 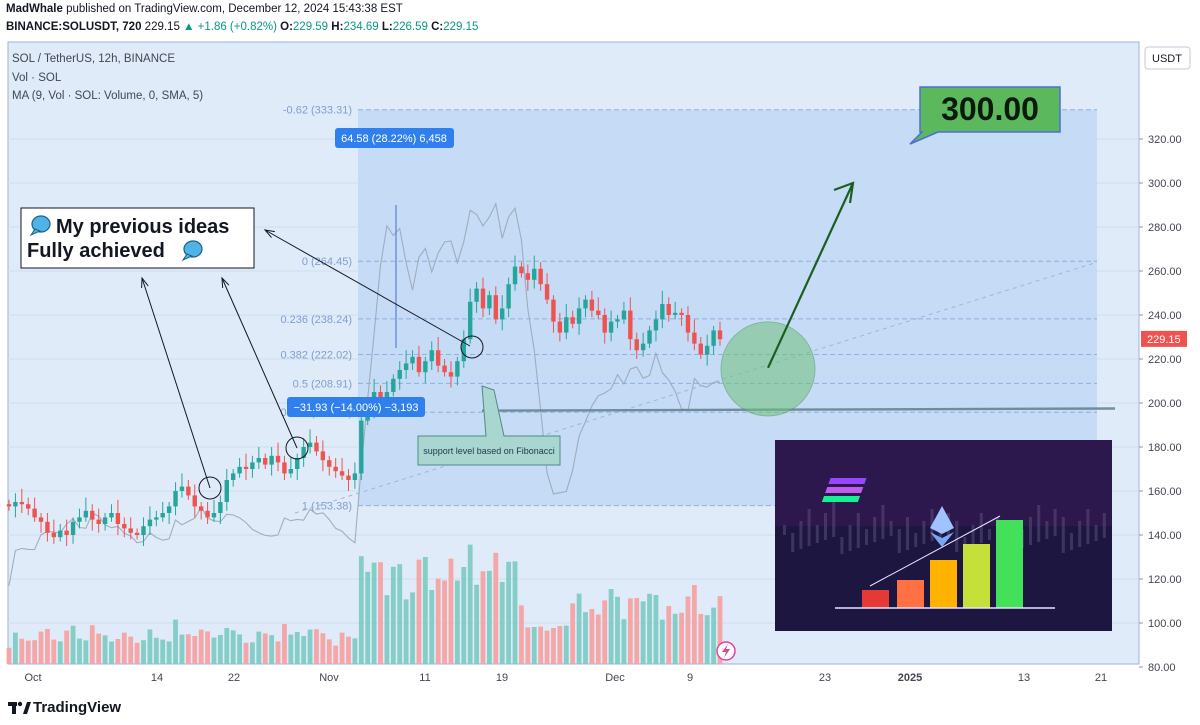 What do you see at coordinates (942, 539) in the screenshot?
I see `ethereum-icon-lower` at bounding box center [942, 539].